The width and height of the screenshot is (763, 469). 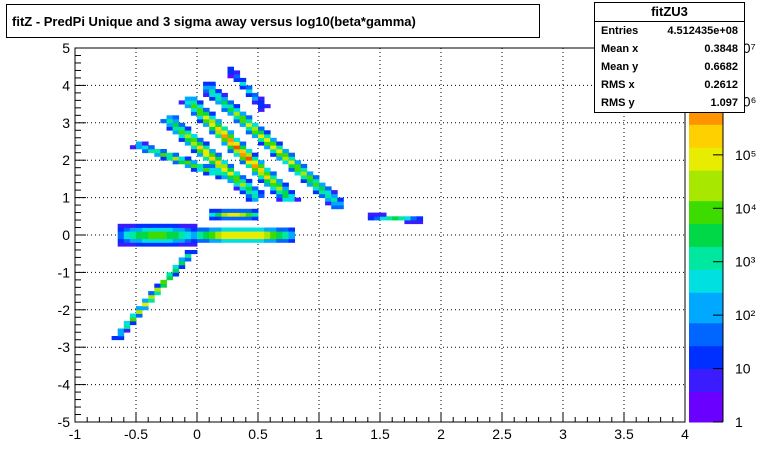 I want to click on y-tick-label: -4, so click(x=64, y=385).